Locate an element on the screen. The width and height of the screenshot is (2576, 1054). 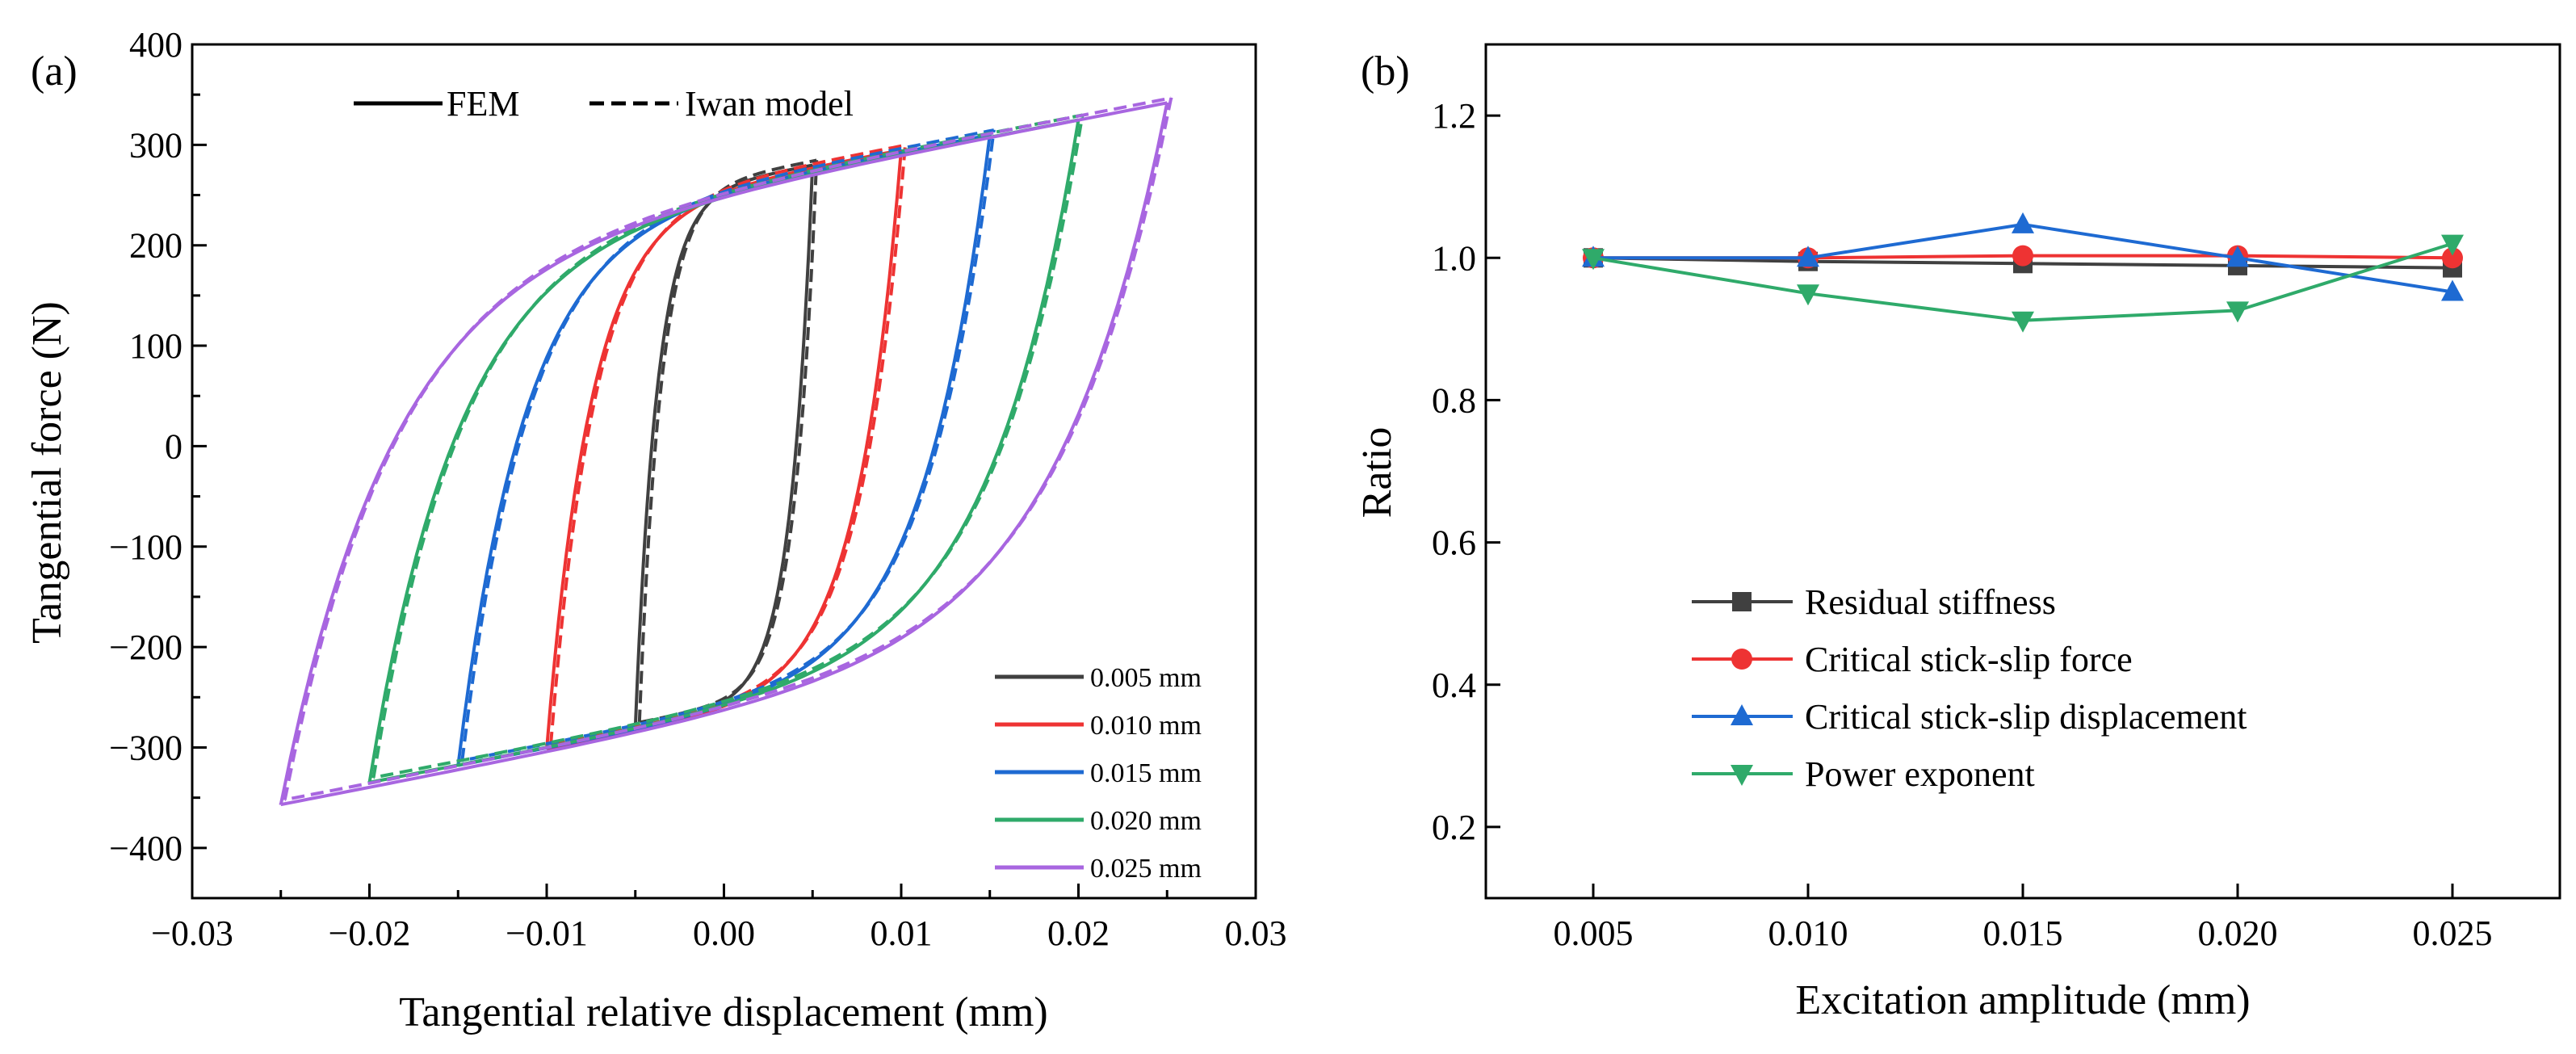
x-tick-label-b-1: 0.010 is located at coordinates (1808, 933).